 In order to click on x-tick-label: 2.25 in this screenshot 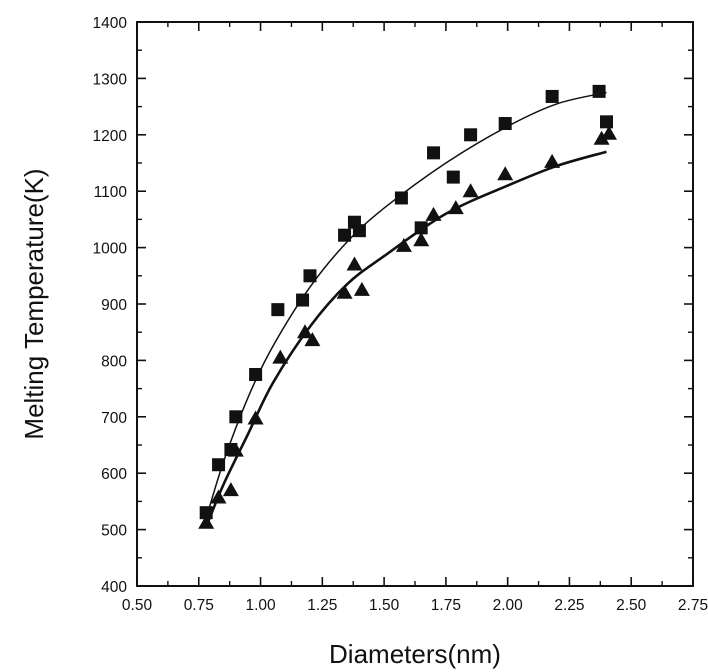, I will do `click(569, 605)`.